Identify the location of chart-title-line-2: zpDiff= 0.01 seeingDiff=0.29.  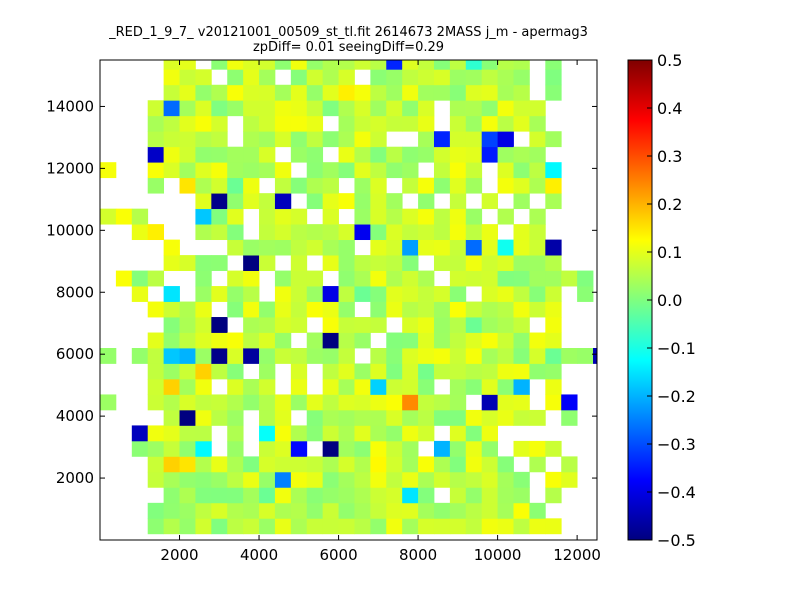
(348, 47).